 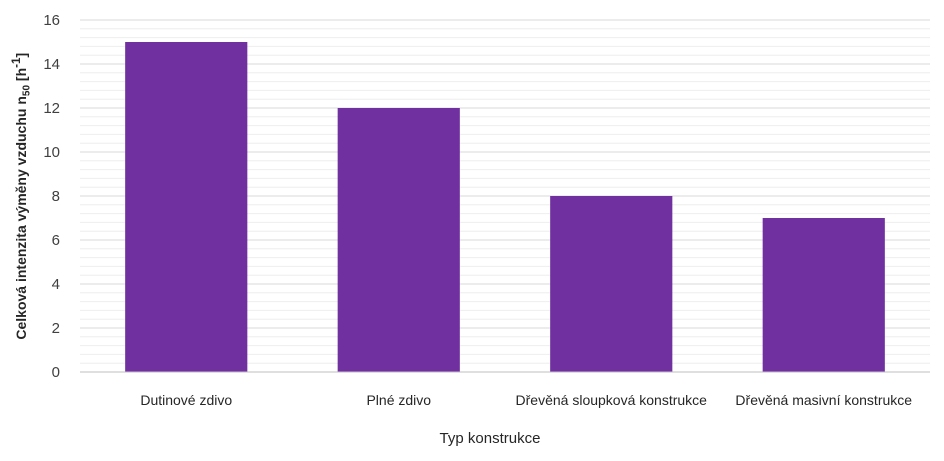 What do you see at coordinates (823, 400) in the screenshot?
I see `x-tick-label: Dřevěná masivní konstrukce` at bounding box center [823, 400].